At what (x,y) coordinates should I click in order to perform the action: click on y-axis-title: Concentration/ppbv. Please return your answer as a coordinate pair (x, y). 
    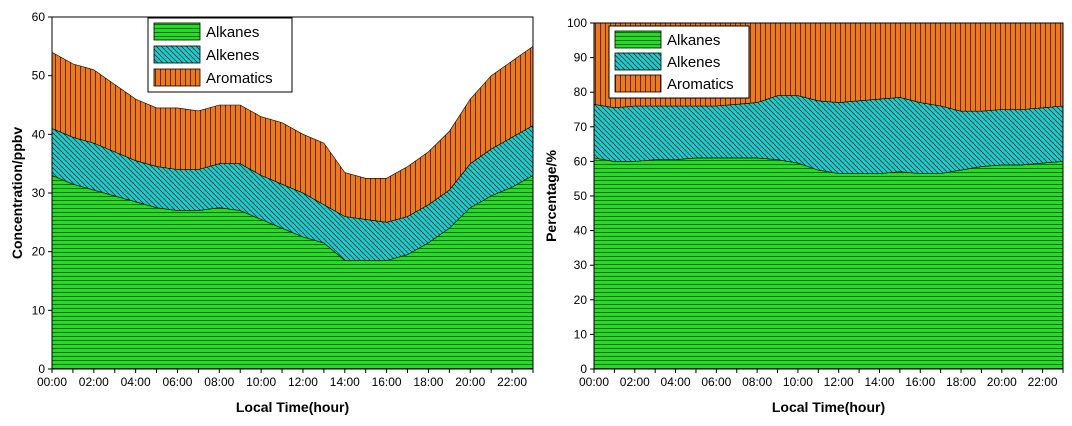
    Looking at the image, I should click on (17, 193).